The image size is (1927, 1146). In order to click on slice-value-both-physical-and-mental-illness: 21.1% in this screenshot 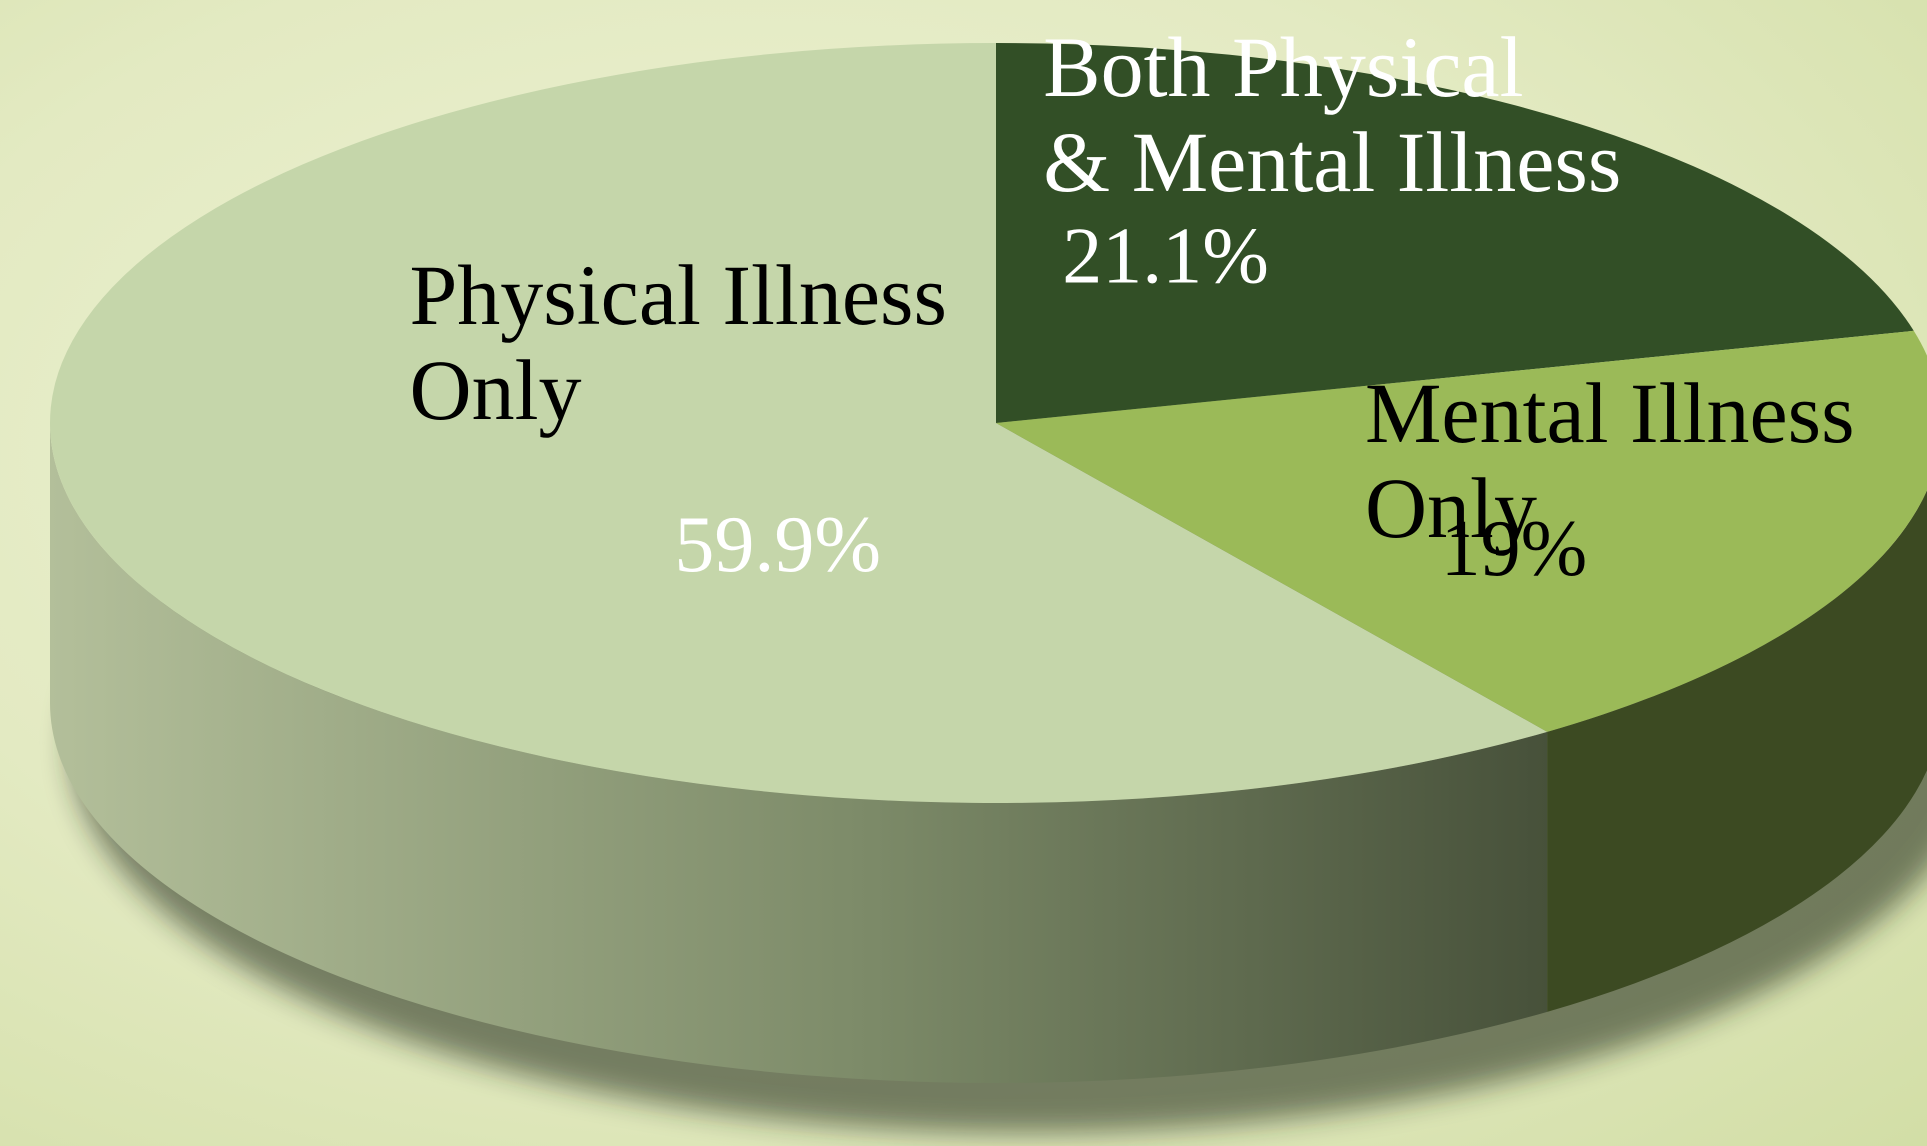, I will do `click(1165, 256)`.